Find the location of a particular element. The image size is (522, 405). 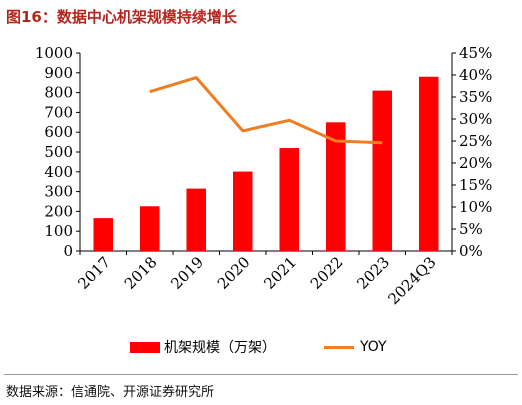

left-tick-label: 900 is located at coordinates (58, 73).